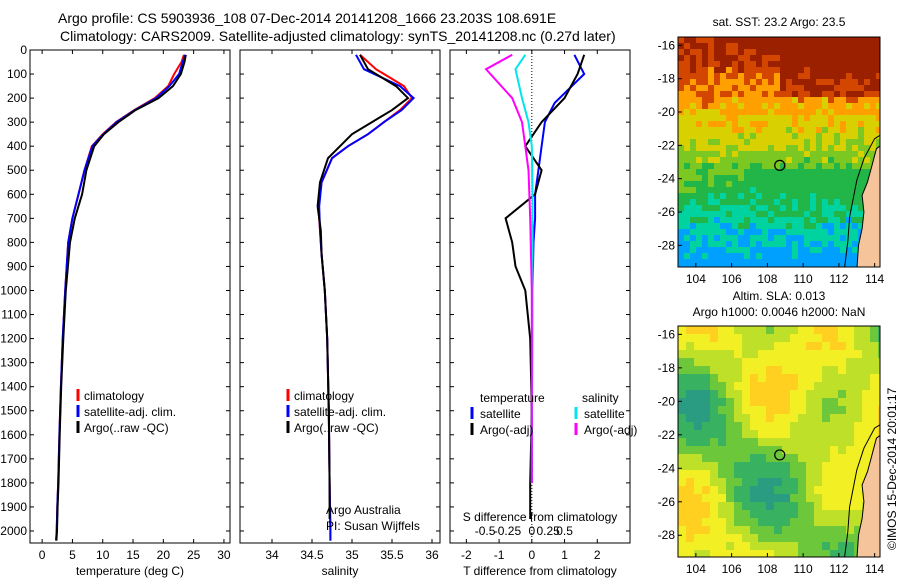  What do you see at coordinates (780, 165) in the screenshot?
I see `argo-position-marker` at bounding box center [780, 165].